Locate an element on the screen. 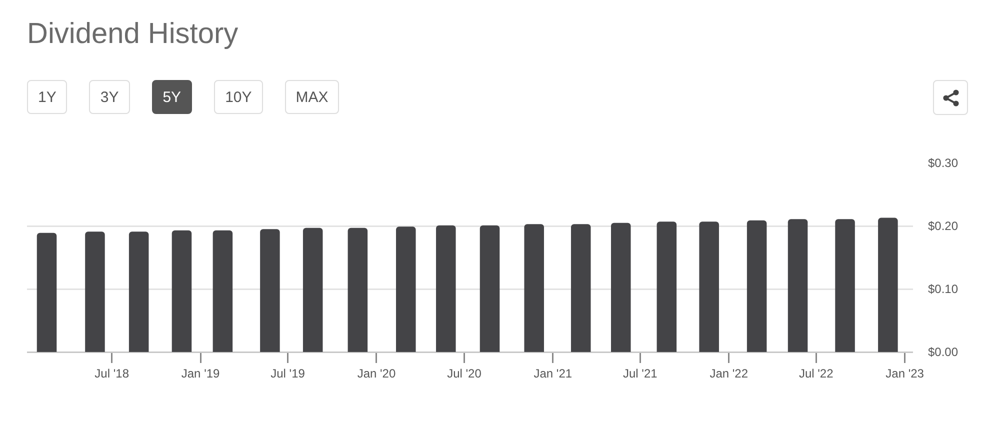  text: 5Y is located at coordinates (172, 97).